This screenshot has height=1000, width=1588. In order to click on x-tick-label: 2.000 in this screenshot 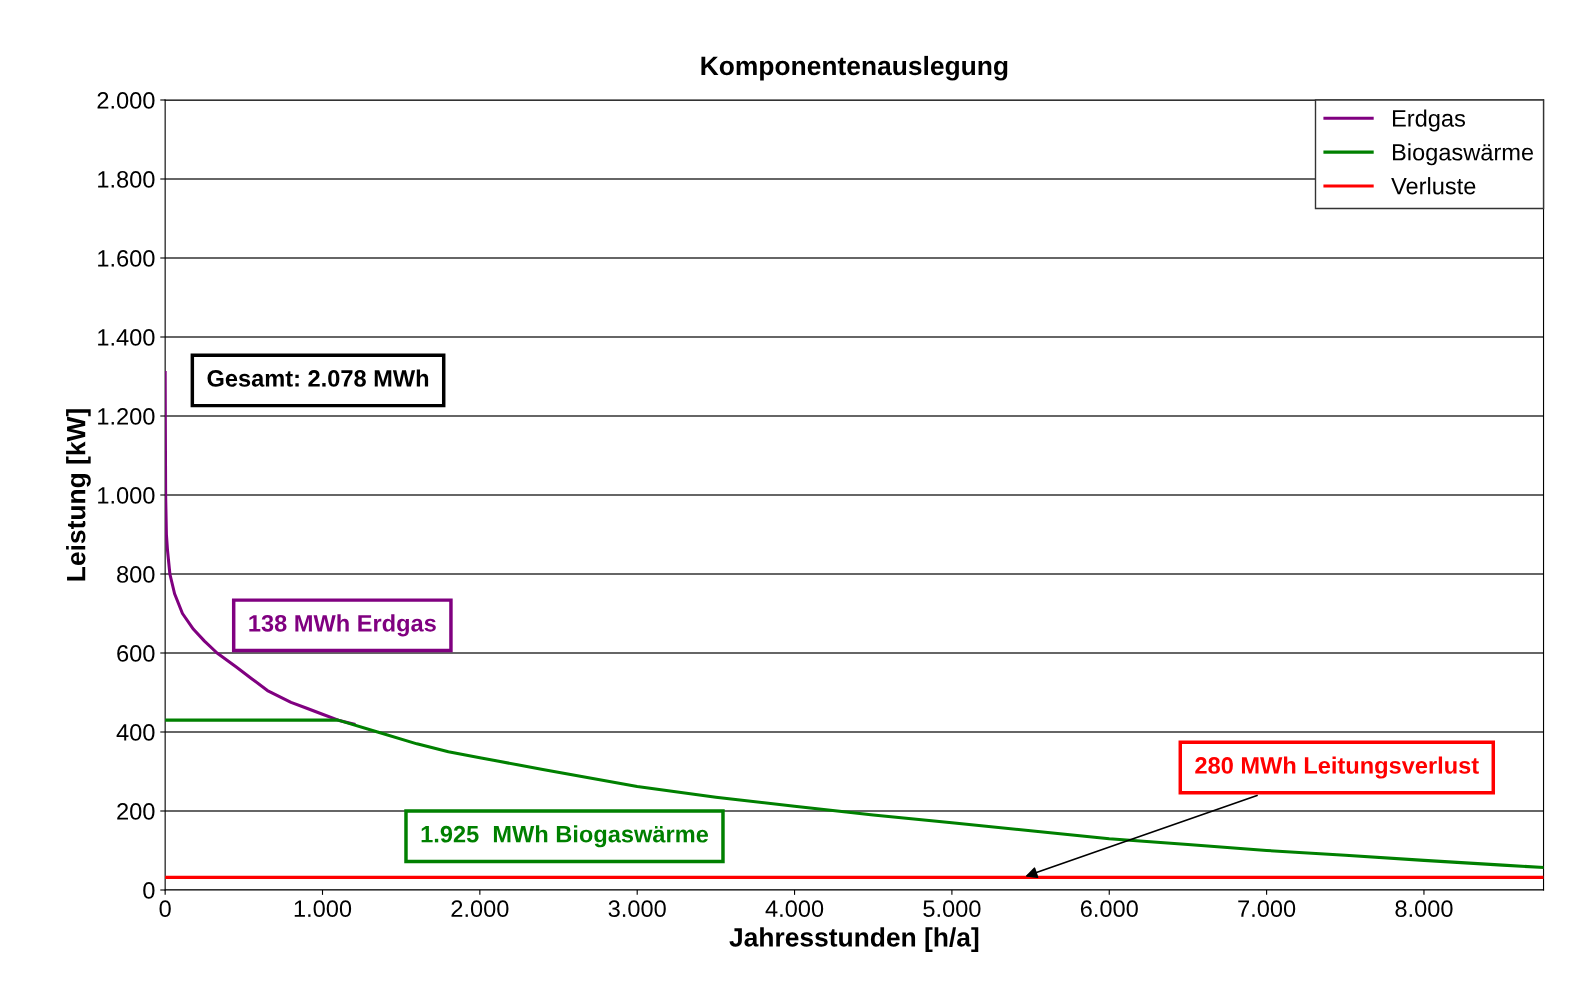, I will do `click(480, 909)`.